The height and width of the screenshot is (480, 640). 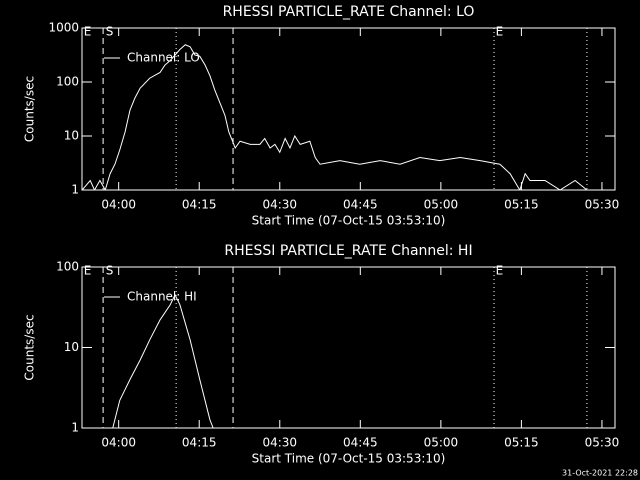 I want to click on legend-label: Channel: LO, so click(x=163, y=58).